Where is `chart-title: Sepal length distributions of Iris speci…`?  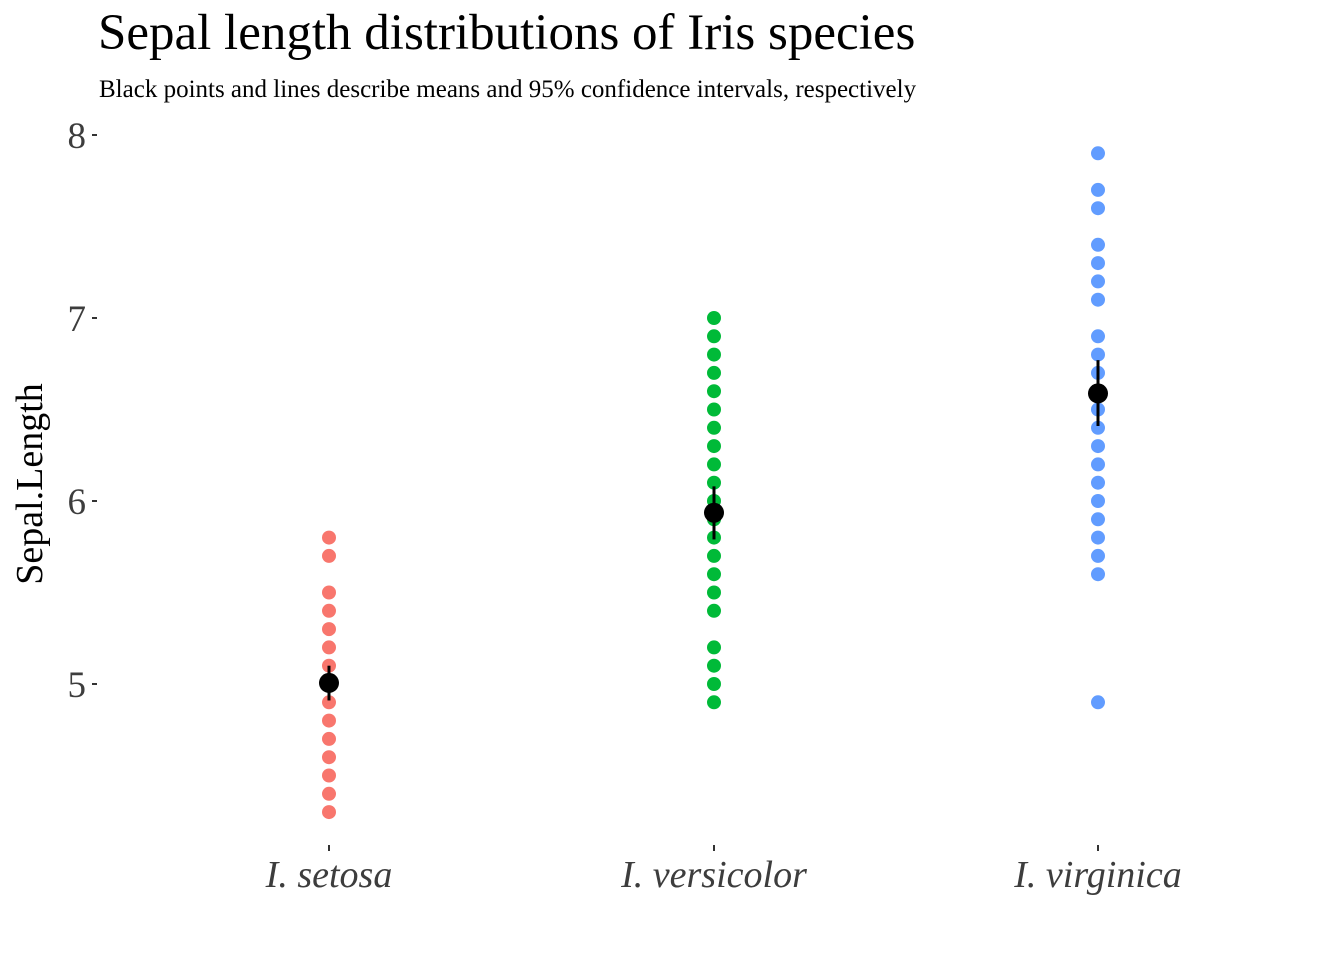
chart-title: Sepal length distributions of Iris speci… is located at coordinates (507, 33).